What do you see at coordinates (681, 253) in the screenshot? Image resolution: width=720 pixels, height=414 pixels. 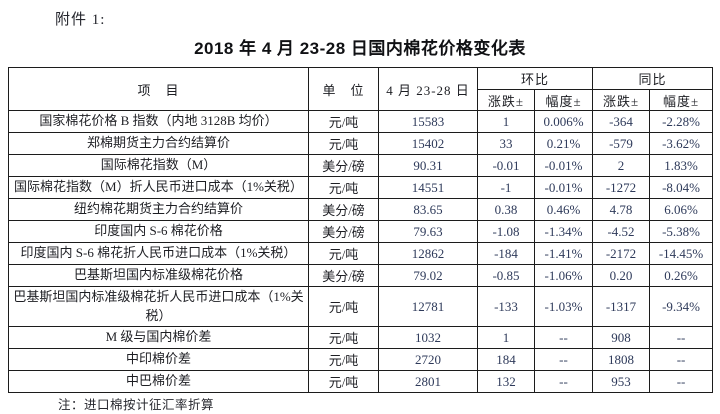 I see `yoy-range-cell: -14.45%` at bounding box center [681, 253].